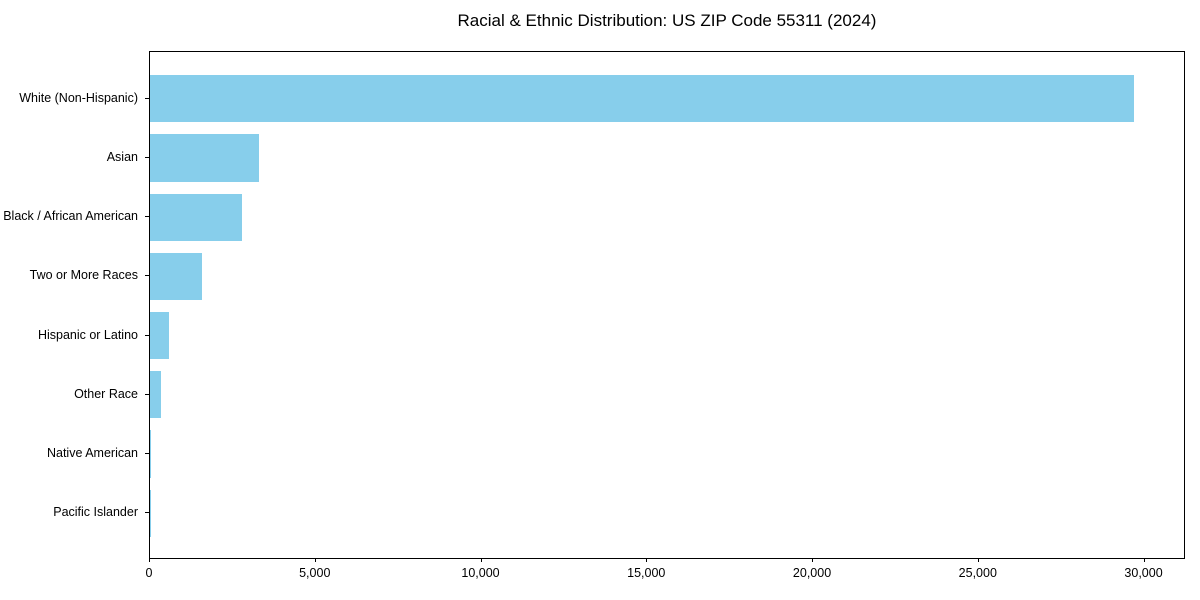 The height and width of the screenshot is (600, 1200). I want to click on y-tick-label: Asian, so click(122, 156).